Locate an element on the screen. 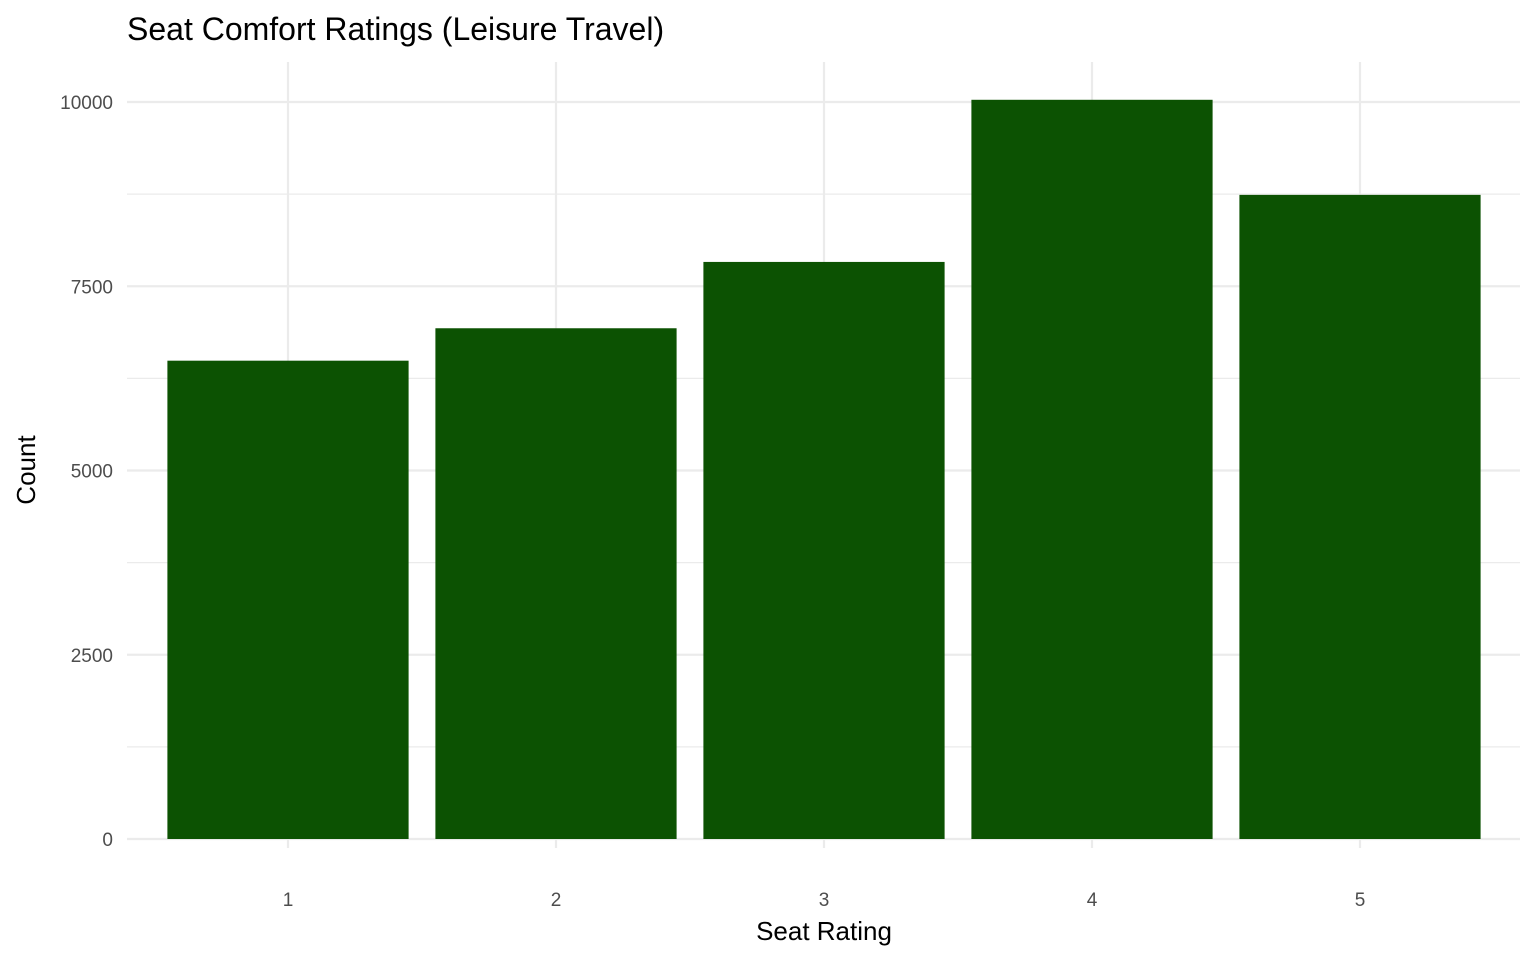 Image resolution: width=1536 pixels, height=960 pixels. x-axis-ticks: 1 2 3 4 5 is located at coordinates (824, 900).